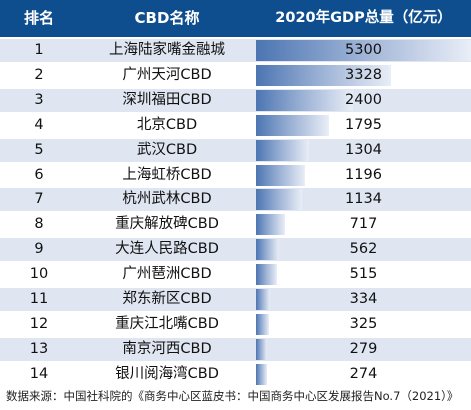  What do you see at coordinates (167, 18) in the screenshot?
I see `header-cbd-name: CBD名称` at bounding box center [167, 18].